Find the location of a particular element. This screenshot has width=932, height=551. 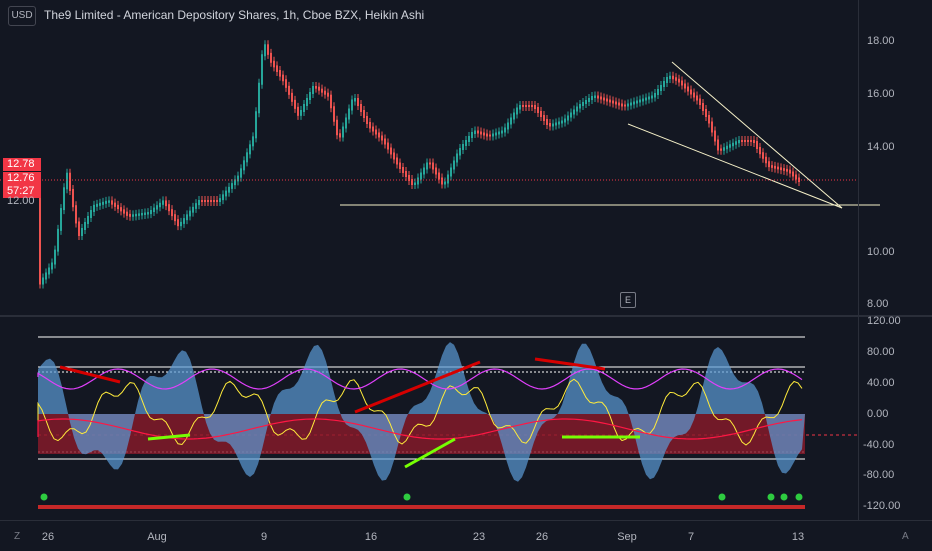

osc-tick: 120.00 is located at coordinates (884, 321).